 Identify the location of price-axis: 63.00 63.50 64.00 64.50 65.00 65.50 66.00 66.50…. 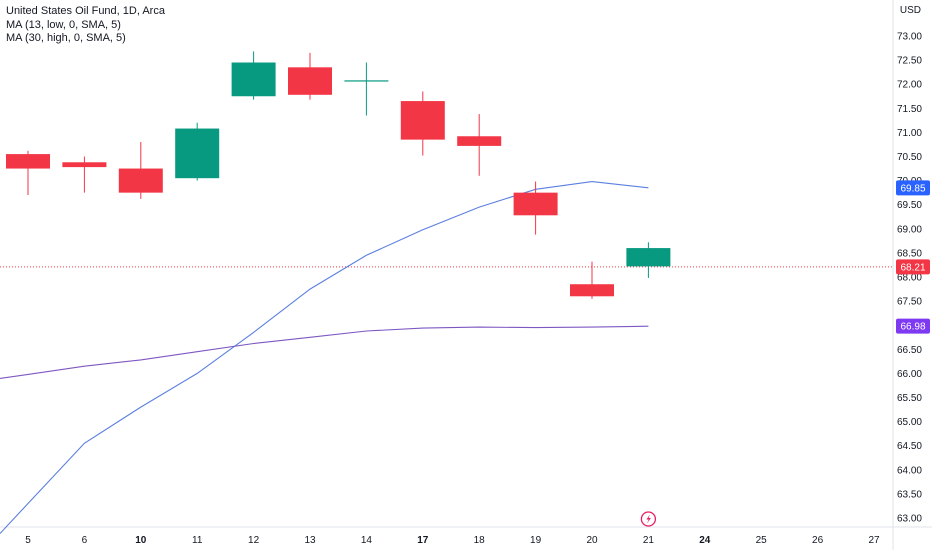
(909, 278).